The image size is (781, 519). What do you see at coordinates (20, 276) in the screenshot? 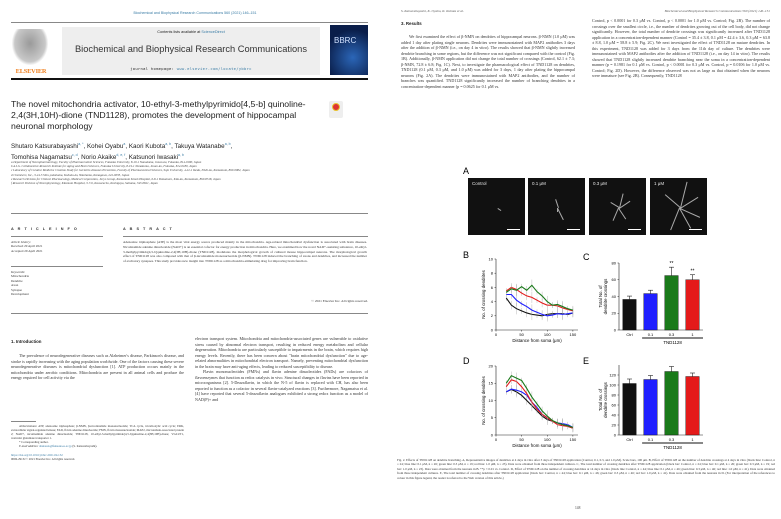
I see `keyword: Mitochondria` at bounding box center [20, 276].